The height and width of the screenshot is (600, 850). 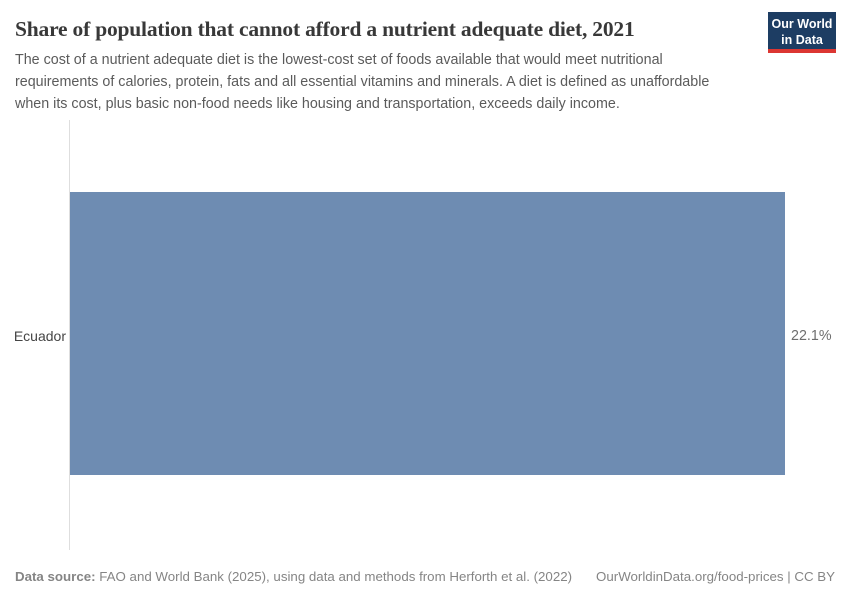 I want to click on owid-logo-line1: Our World, so click(x=802, y=24).